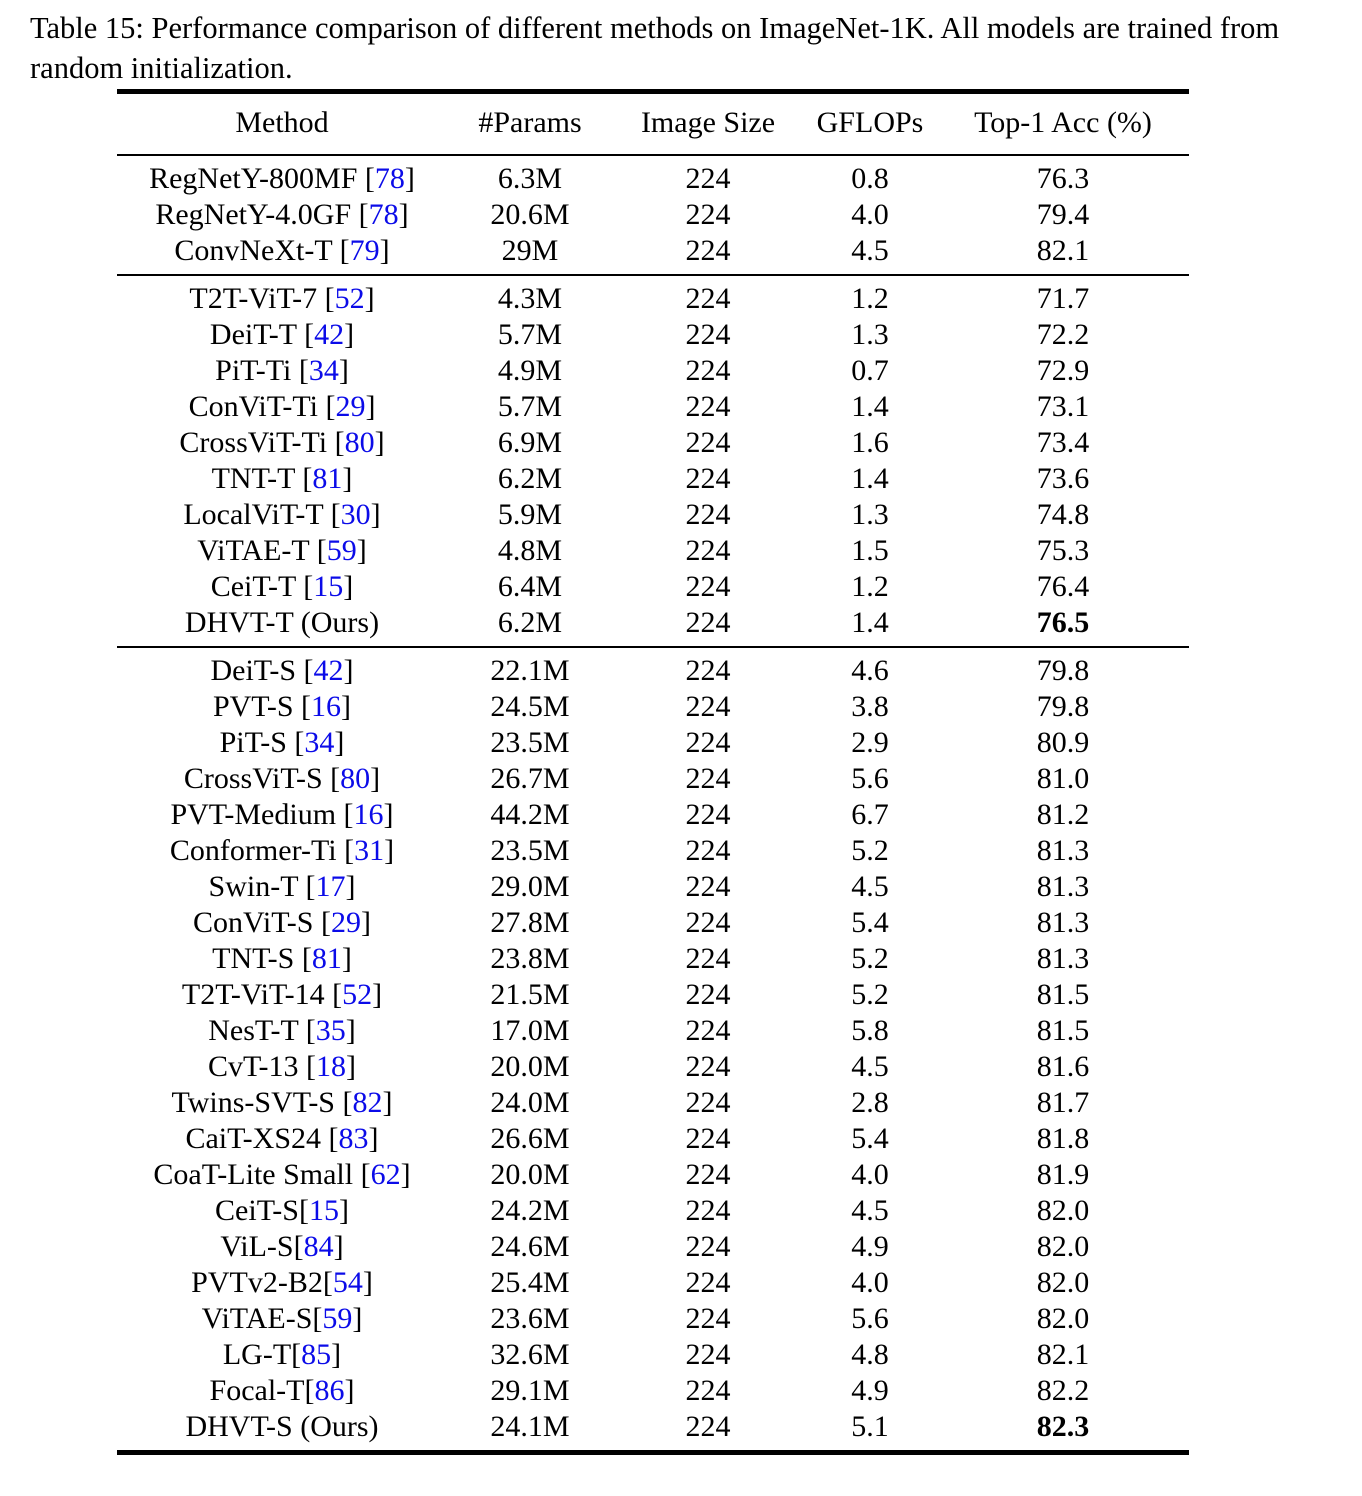  What do you see at coordinates (282, 670) in the screenshot?
I see `method-cell: DeiT-S [42]` at bounding box center [282, 670].